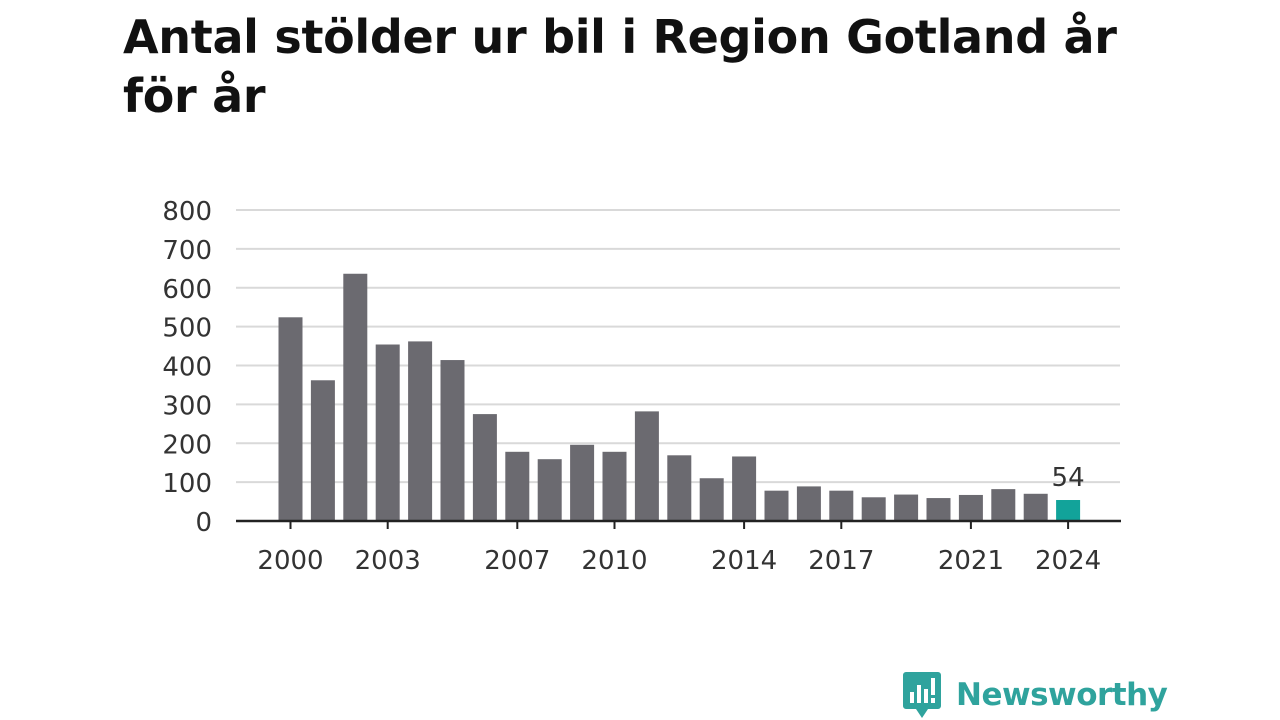 The image size is (1280, 720). Describe the element at coordinates (517, 486) in the screenshot. I see `bar-2007` at that location.